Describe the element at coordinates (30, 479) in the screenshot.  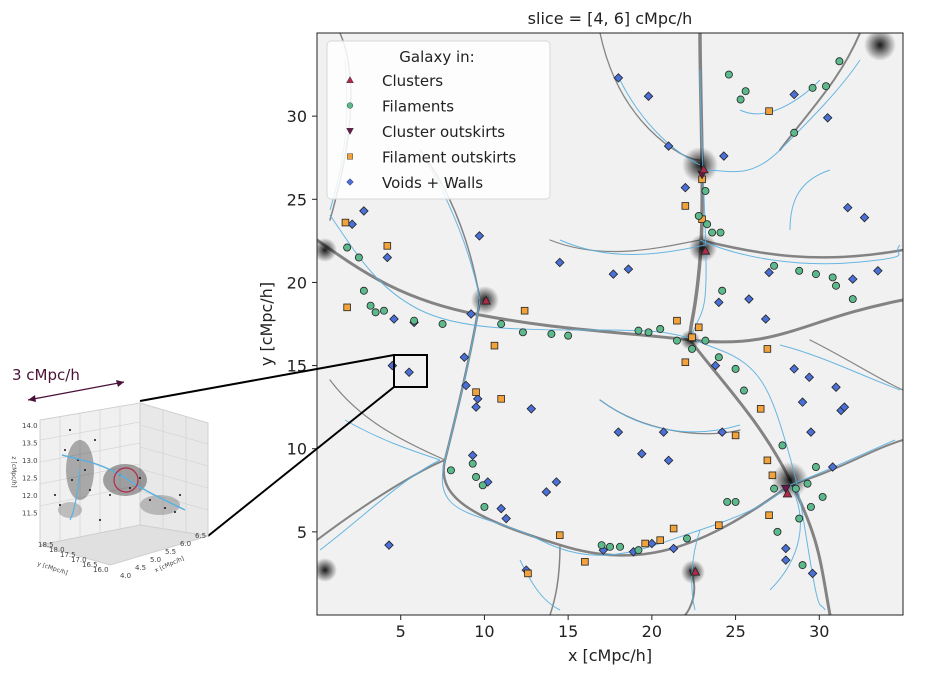
I see `inset-z-tick: 12.5` at that location.